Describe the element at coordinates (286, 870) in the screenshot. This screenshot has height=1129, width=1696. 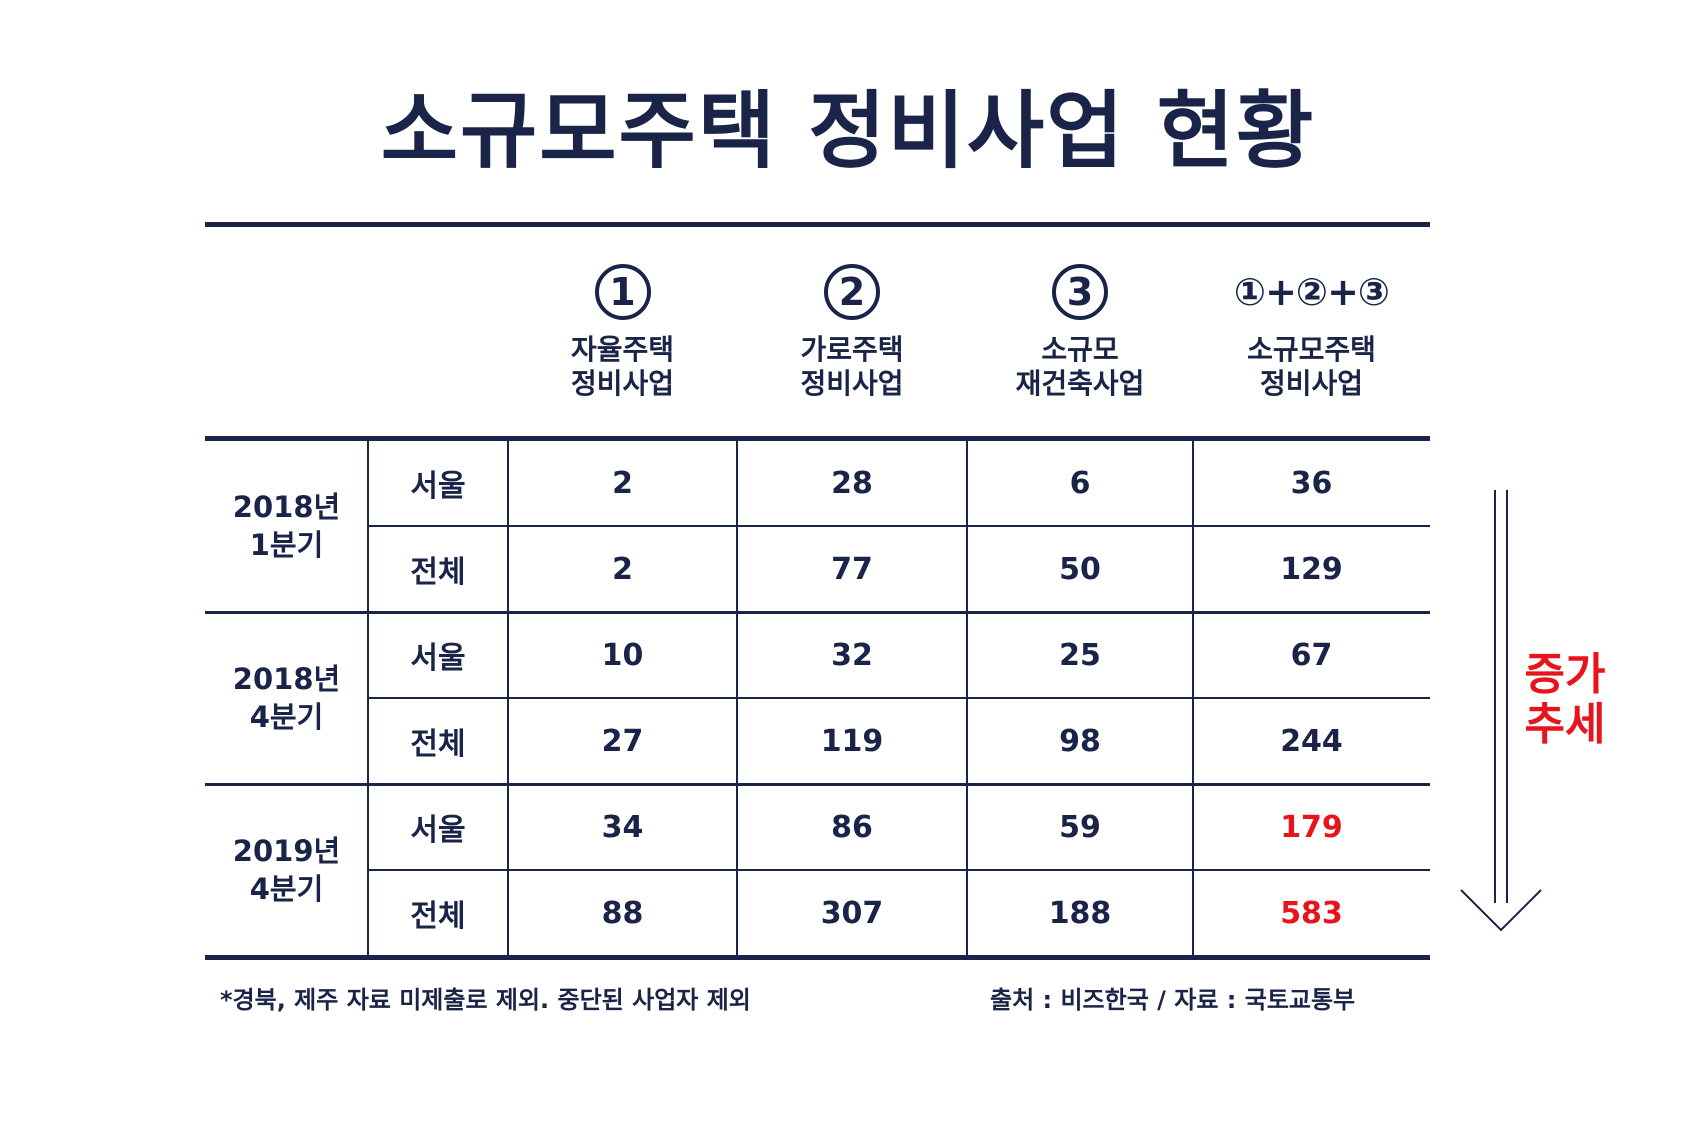
I see `period-label: 2019년 4분기` at that location.